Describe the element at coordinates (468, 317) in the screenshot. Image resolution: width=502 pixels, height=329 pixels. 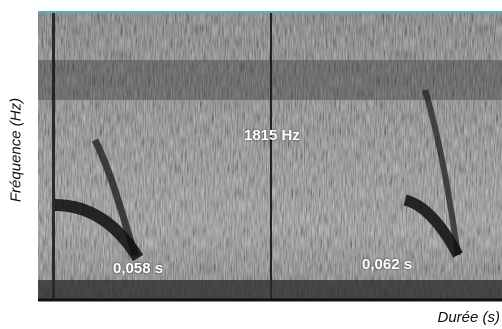
I see `x-axis-label: Durée (s)` at that location.